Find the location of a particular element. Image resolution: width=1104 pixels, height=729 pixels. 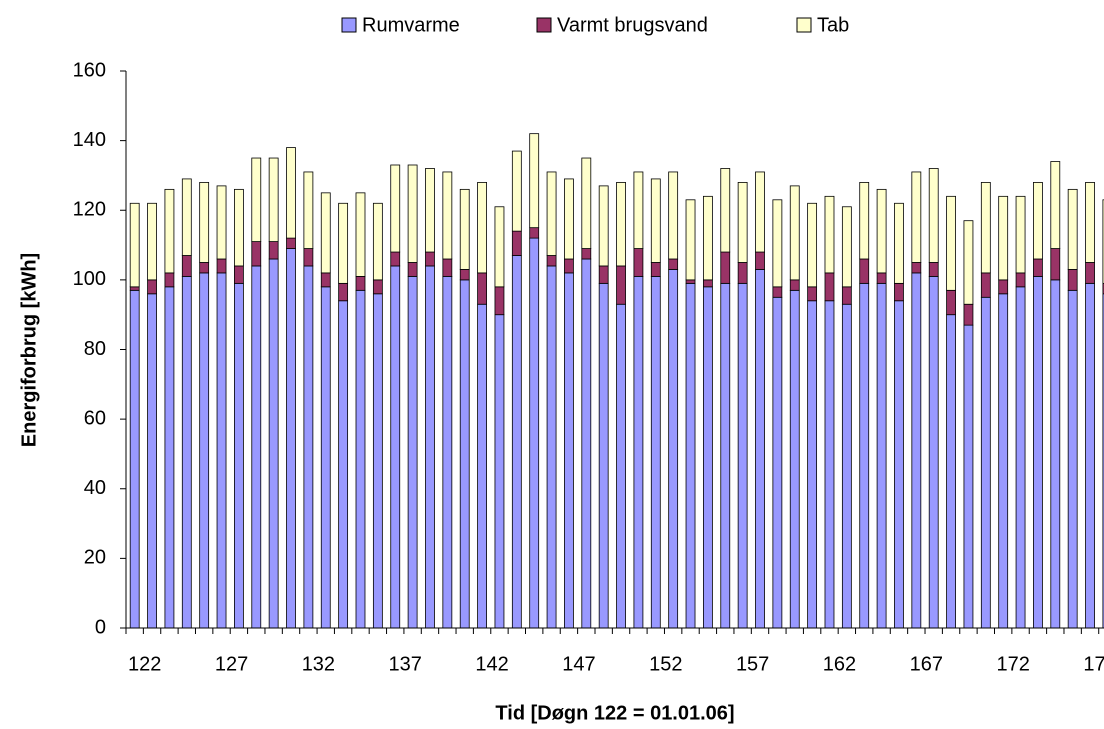

x-tick-label: 132 is located at coordinates (318, 664).